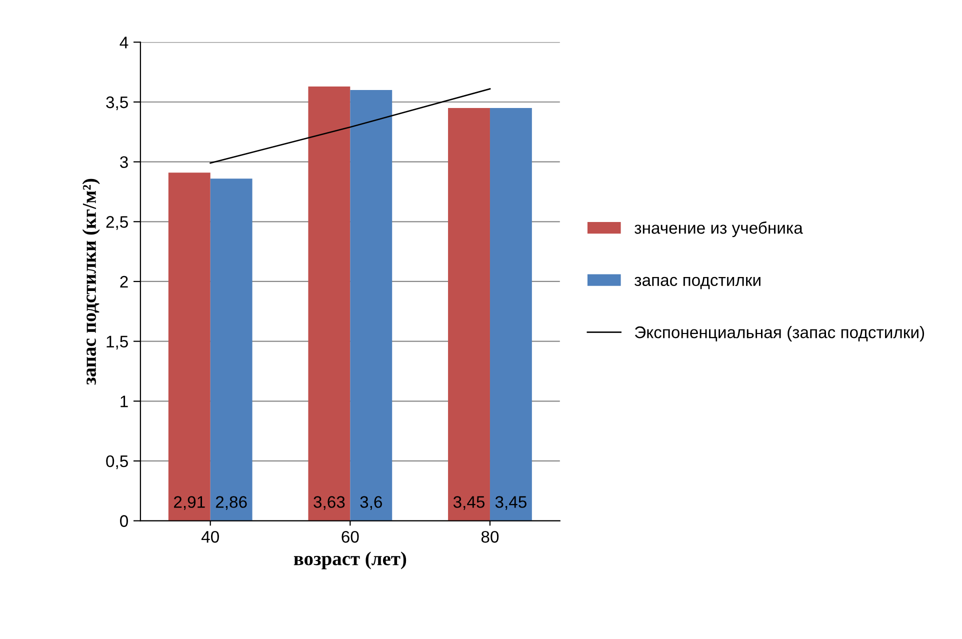 The height and width of the screenshot is (639, 962). I want to click on y-axis-title: запас подстилки (кг/м²), so click(91, 281).